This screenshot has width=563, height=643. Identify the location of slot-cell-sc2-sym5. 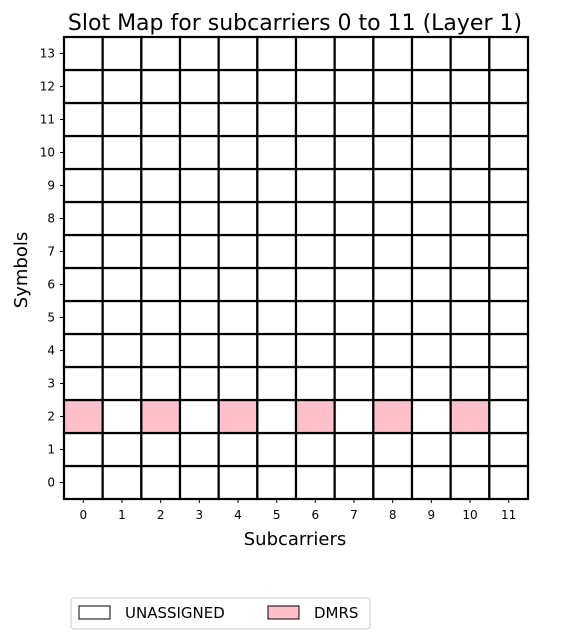
(161, 317).